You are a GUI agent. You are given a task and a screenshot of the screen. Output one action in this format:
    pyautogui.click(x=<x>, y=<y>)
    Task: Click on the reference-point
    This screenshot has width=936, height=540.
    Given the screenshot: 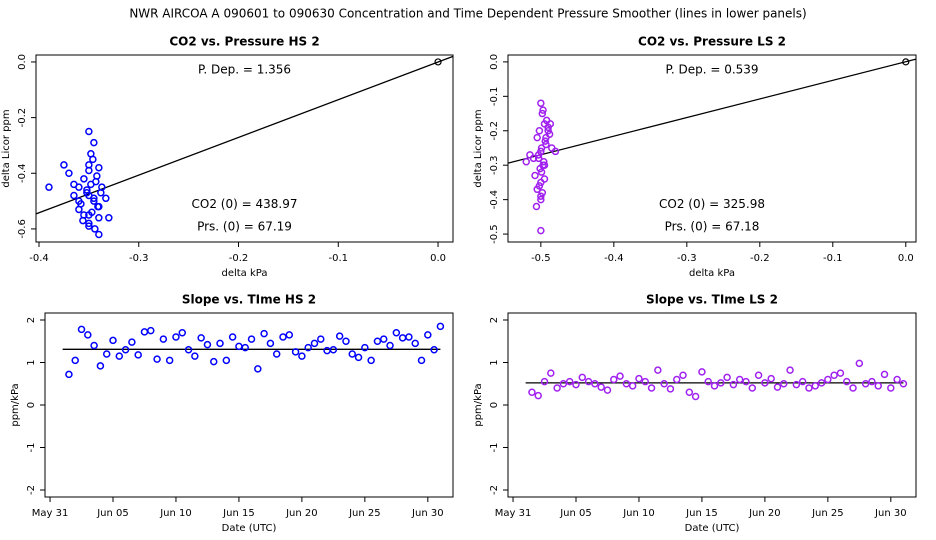 What is the action you would take?
    pyautogui.click(x=438, y=62)
    